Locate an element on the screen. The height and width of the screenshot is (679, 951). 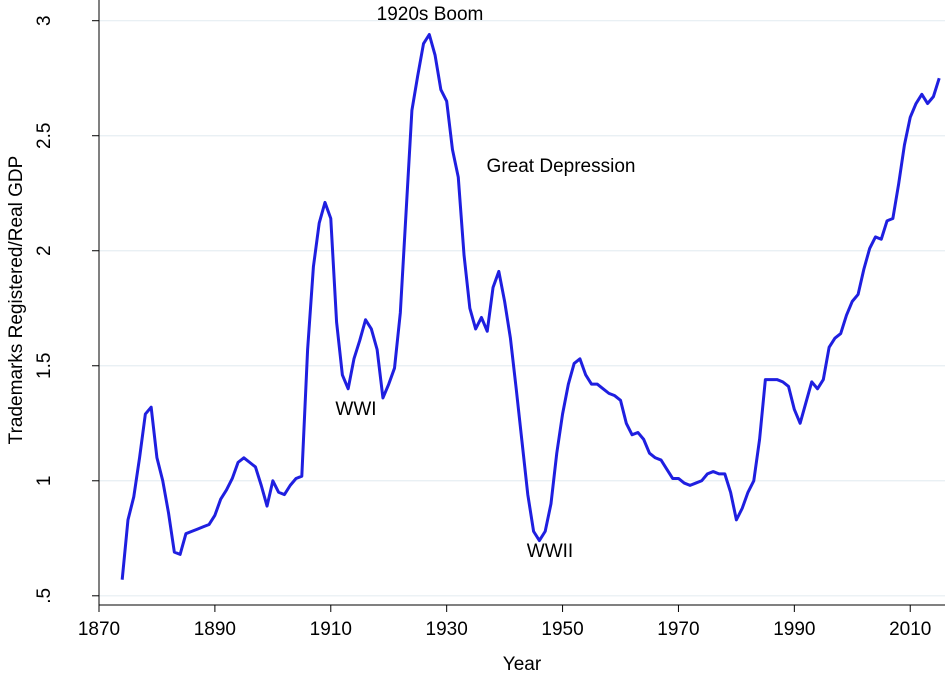
x-tick-label: 1910 is located at coordinates (331, 629).